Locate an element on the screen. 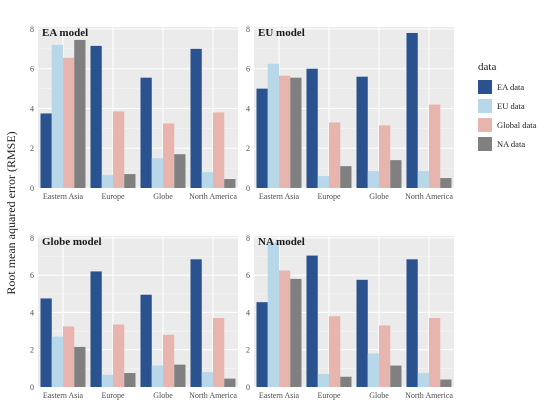  bar-ea-model-eastern-asia-na-data is located at coordinates (80, 113).